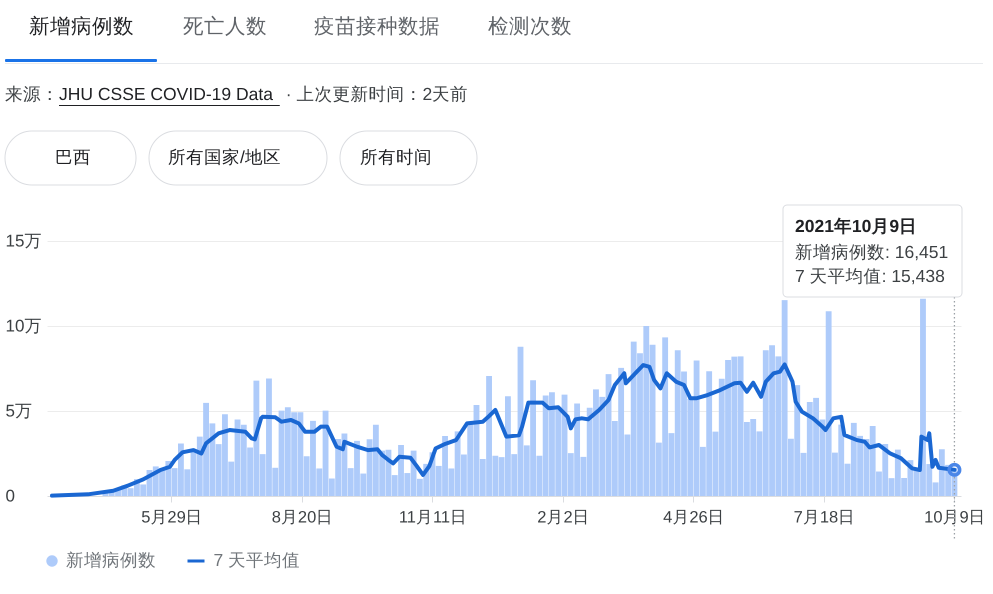 The image size is (993, 594). Describe the element at coordinates (694, 517) in the screenshot. I see `x-tick-label: 4月26日` at that location.